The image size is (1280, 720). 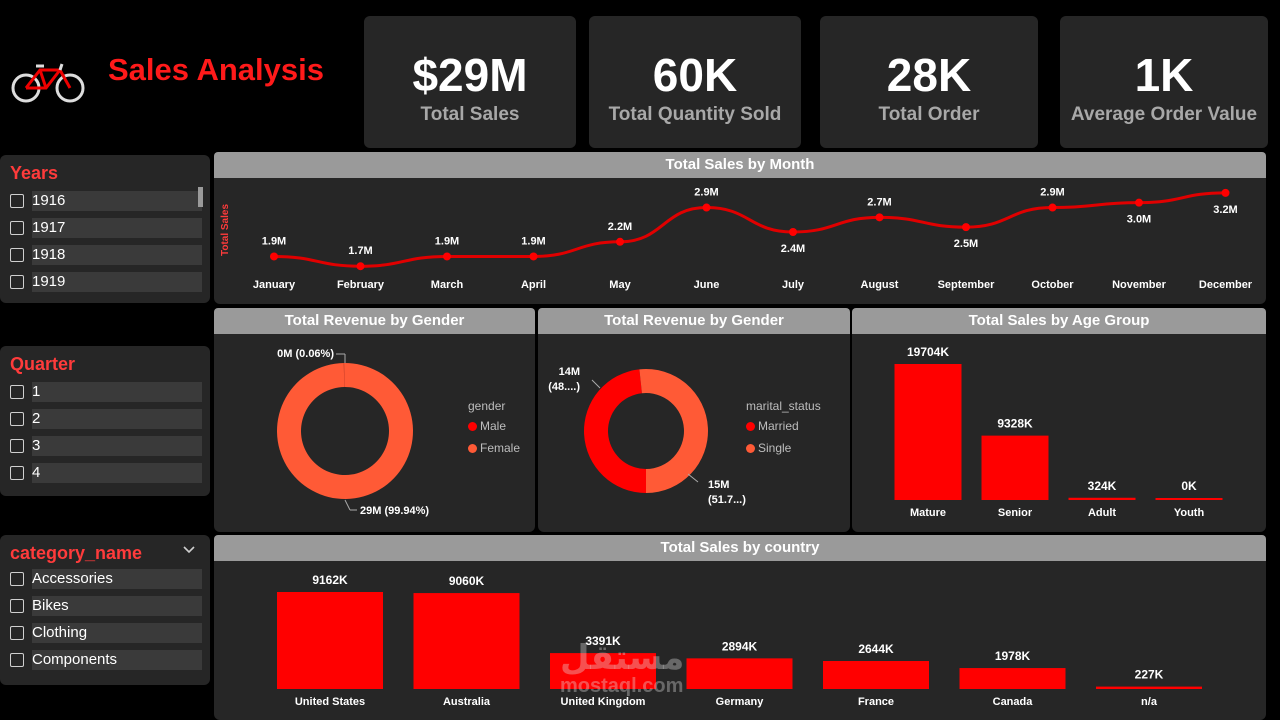 I want to click on kpi-value: 28K, so click(x=929, y=75).